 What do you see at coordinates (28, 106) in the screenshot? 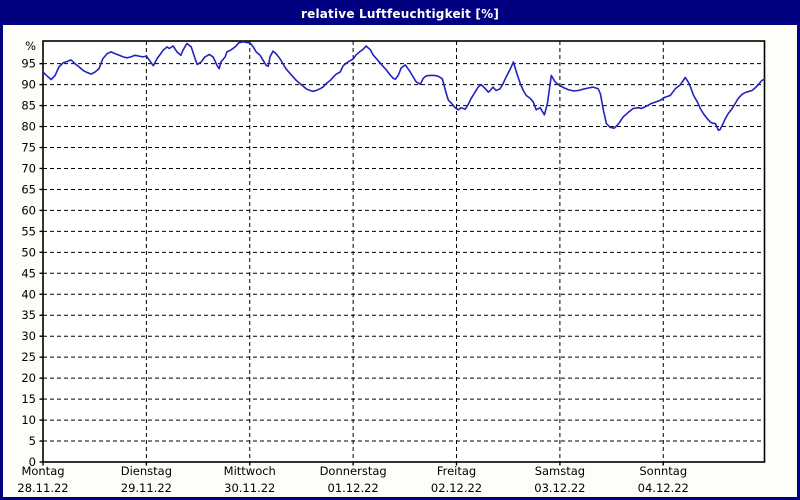
I see `y-axis-tick-label: 85` at bounding box center [28, 106].